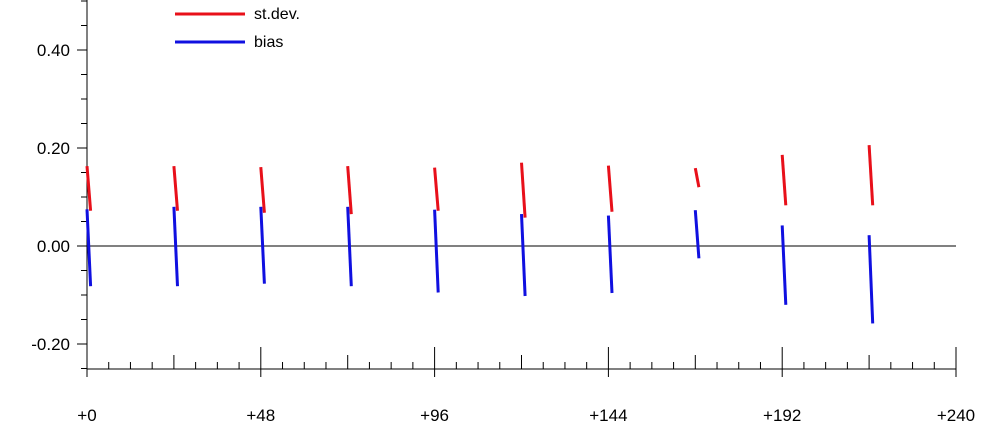 The width and height of the screenshot is (982, 423). Describe the element at coordinates (260, 414) in the screenshot. I see `x-tick-label: +48` at that location.